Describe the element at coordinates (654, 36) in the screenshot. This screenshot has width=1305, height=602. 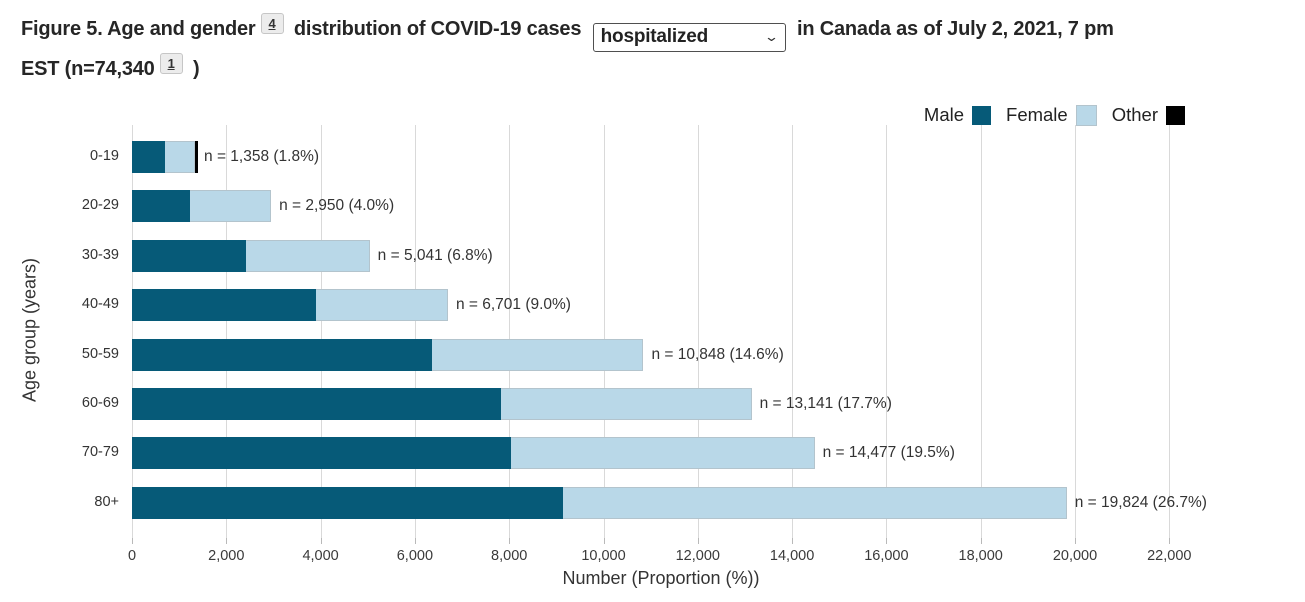
I see `case-status-dropdown-value: hospitalized` at that location.